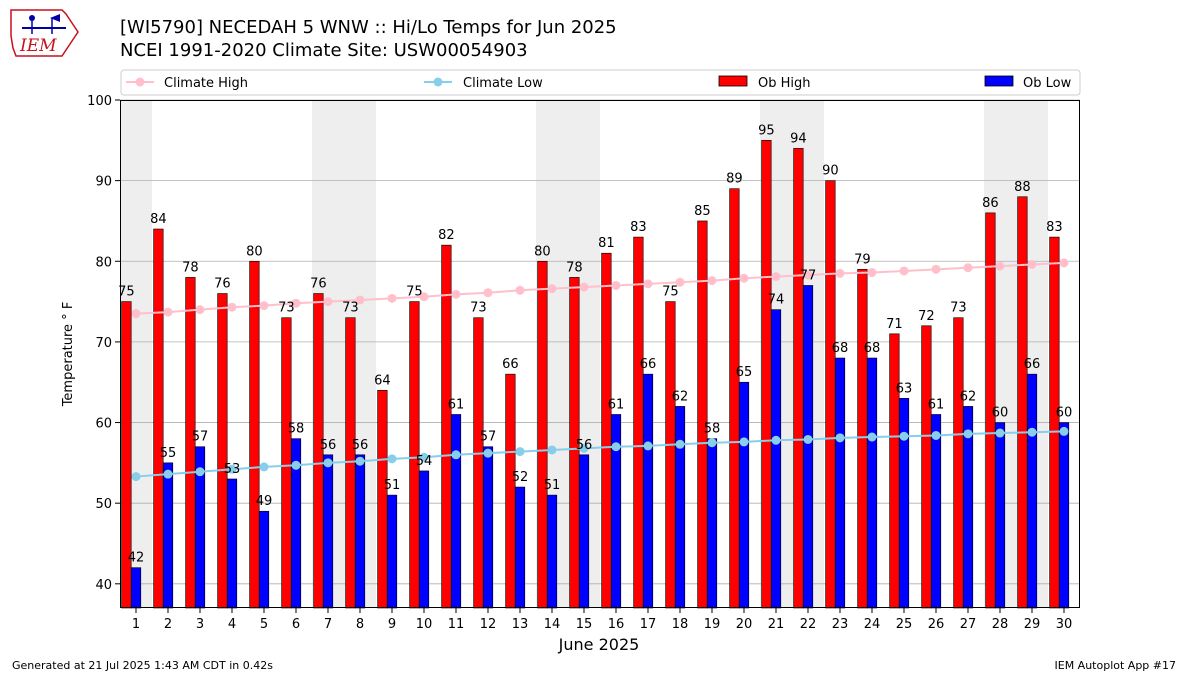  Describe the element at coordinates (168, 453) in the screenshot. I see `label-ob-low: 55` at that location.